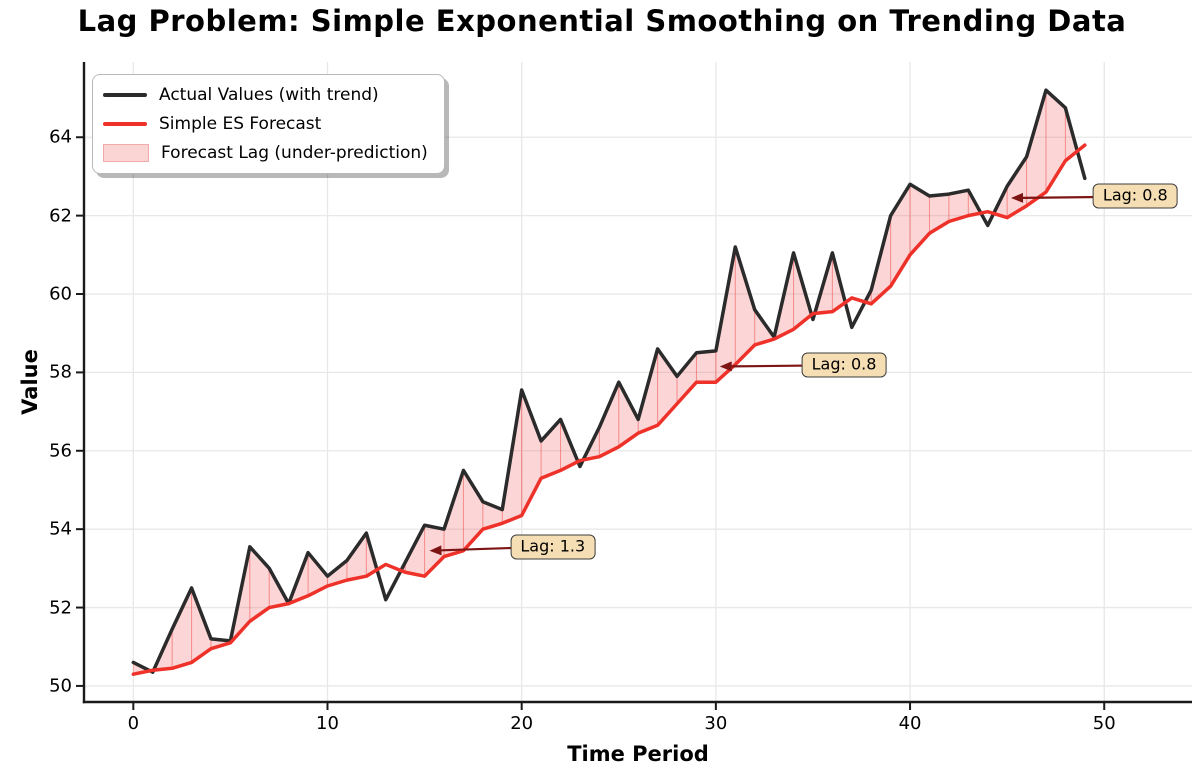 The image size is (1204, 777). Describe the element at coordinates (294, 153) in the screenshot. I see `legend-item-label: Forecast Lag (under-prediction)` at that location.